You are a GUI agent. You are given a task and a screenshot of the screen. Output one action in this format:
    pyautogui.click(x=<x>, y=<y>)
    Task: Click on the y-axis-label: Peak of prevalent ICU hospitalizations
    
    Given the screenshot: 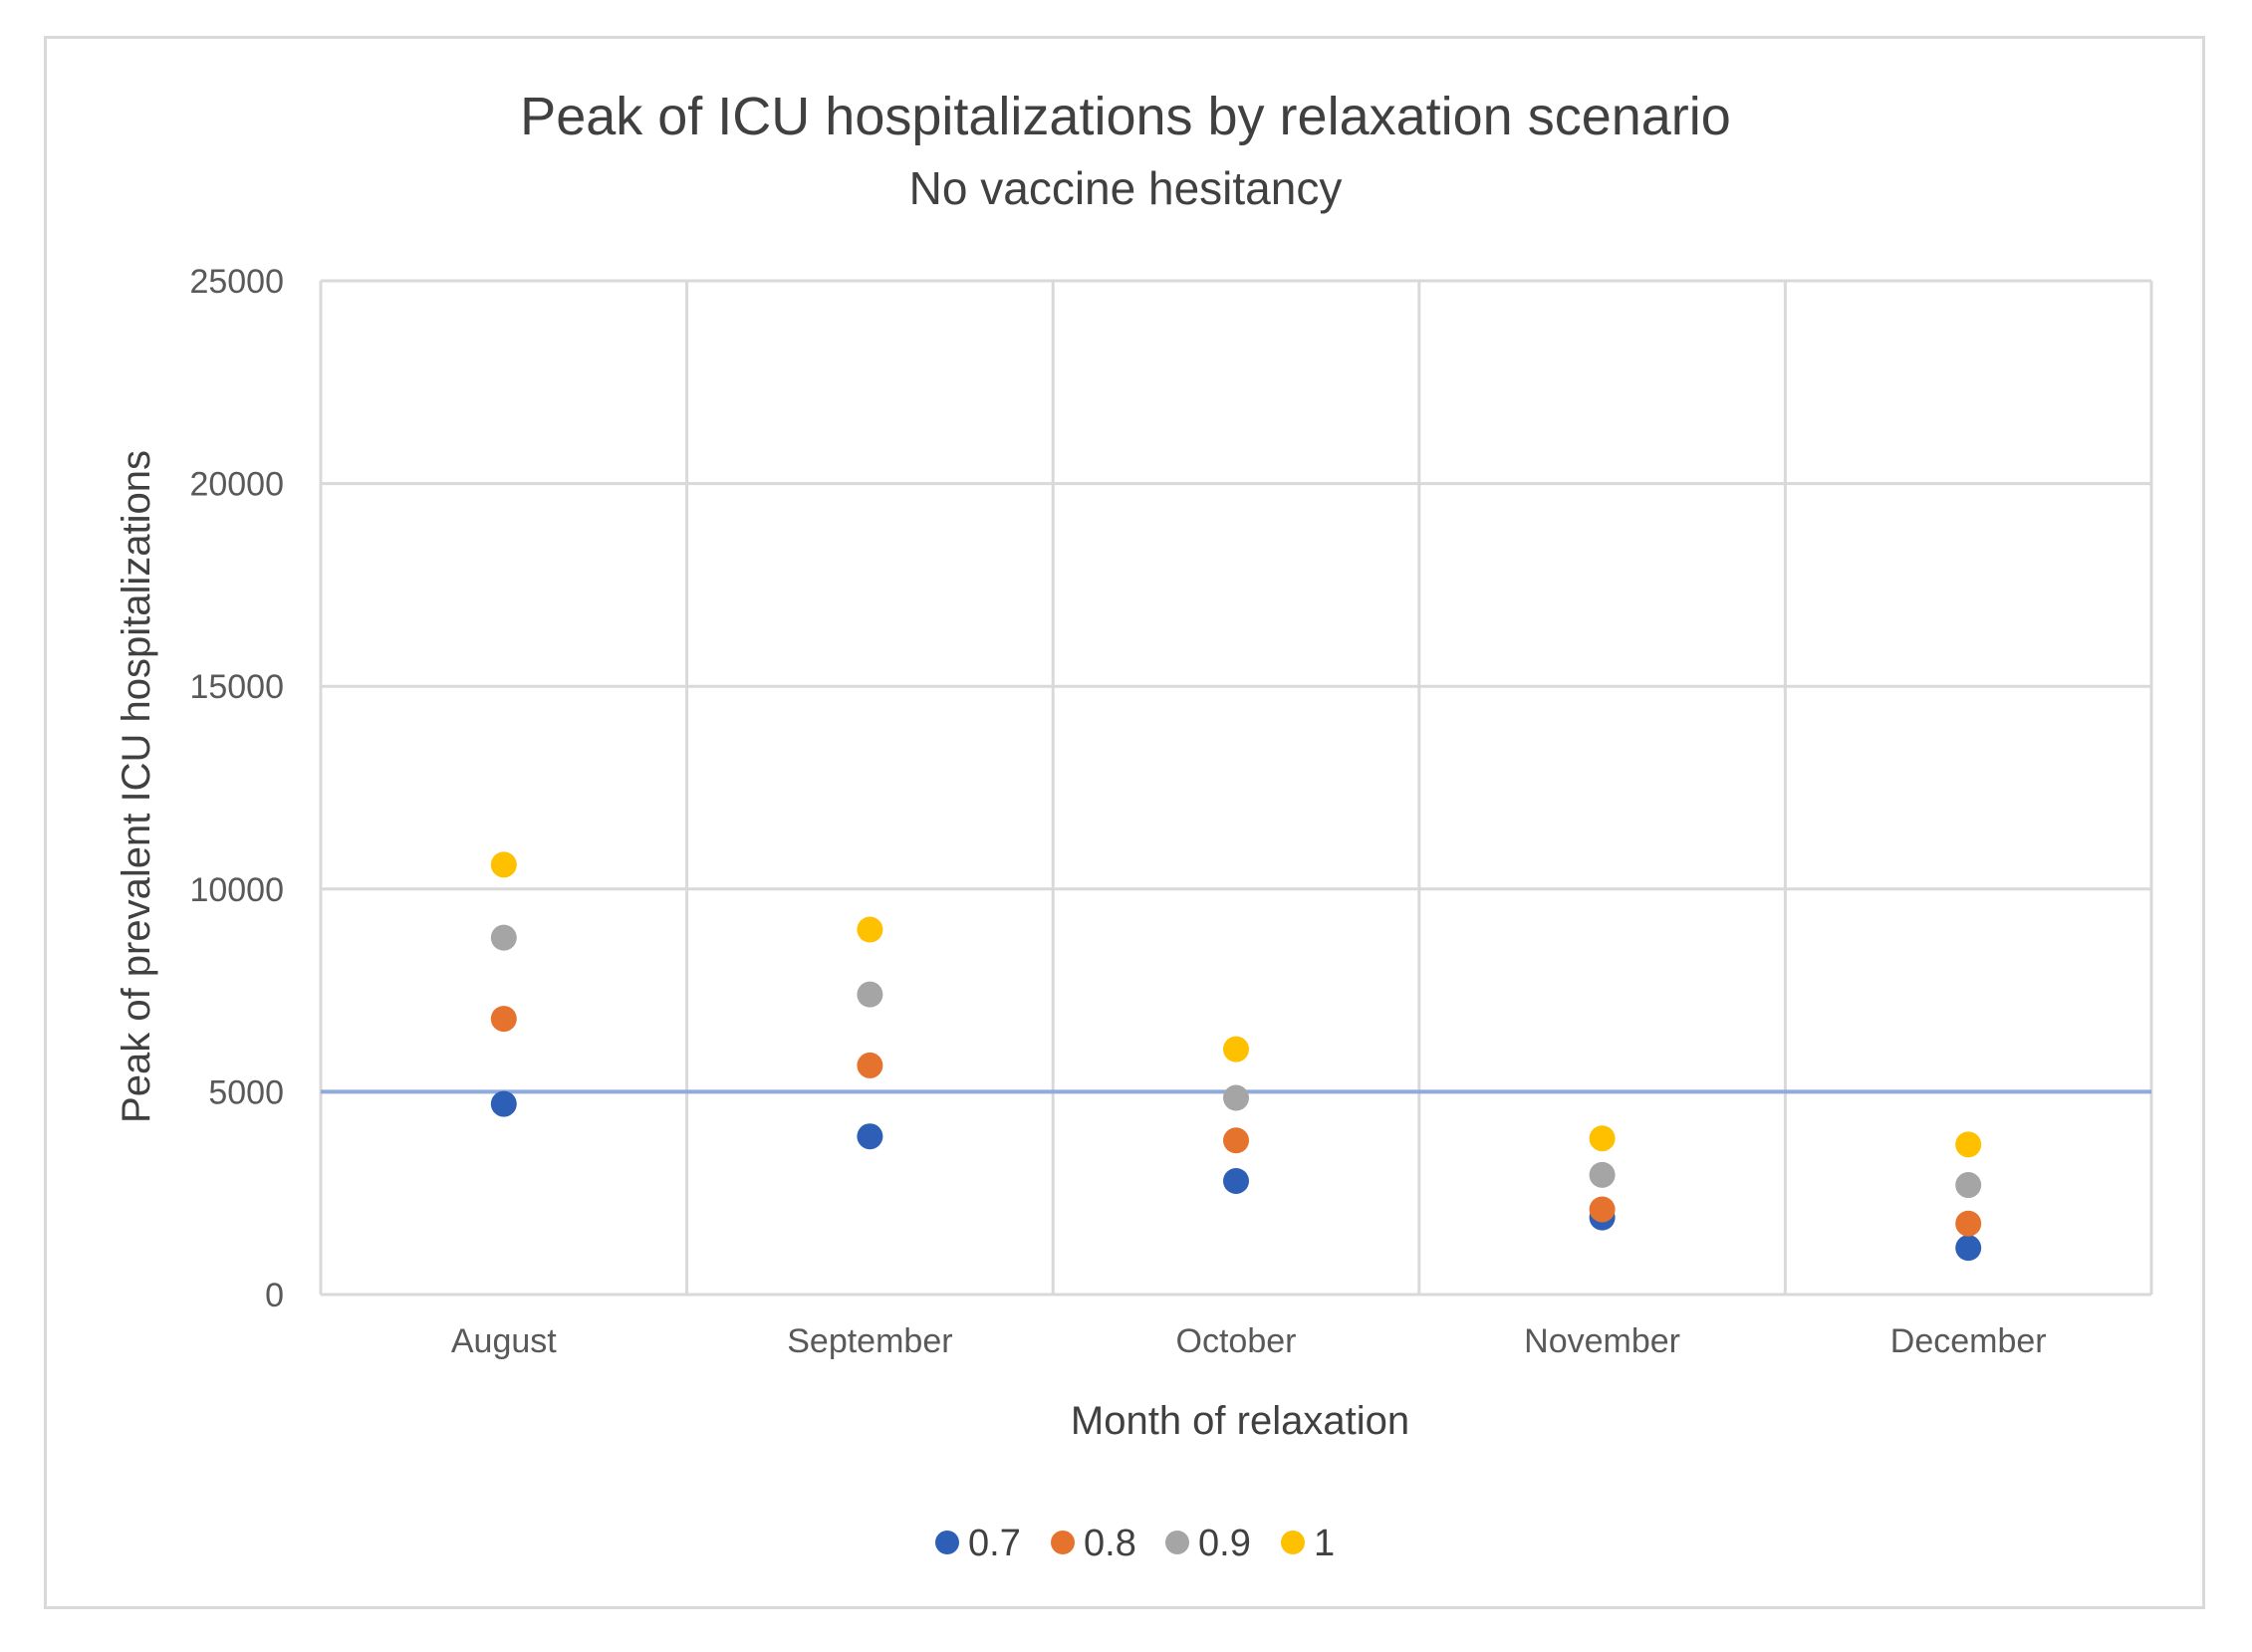 What is the action you would take?
    pyautogui.click(x=137, y=786)
    